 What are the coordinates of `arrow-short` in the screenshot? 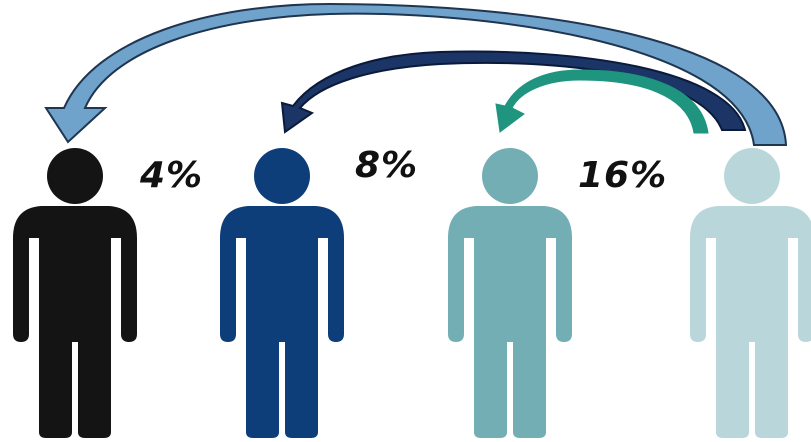 It's located at (602, 101).